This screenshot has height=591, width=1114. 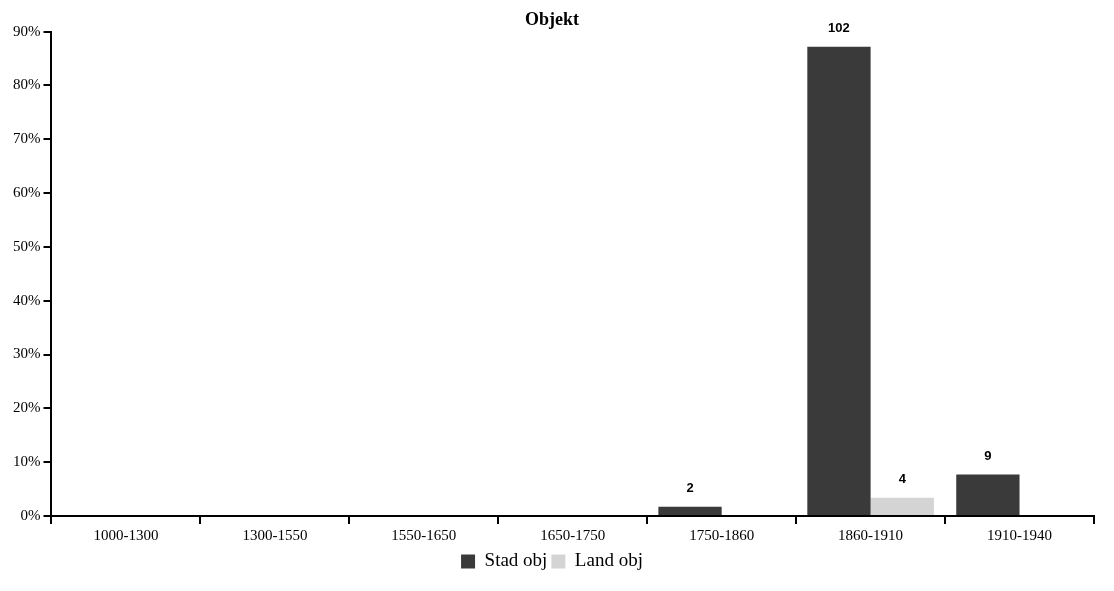 I want to click on x-tick-label: 1910-1940, so click(x=1020, y=534).